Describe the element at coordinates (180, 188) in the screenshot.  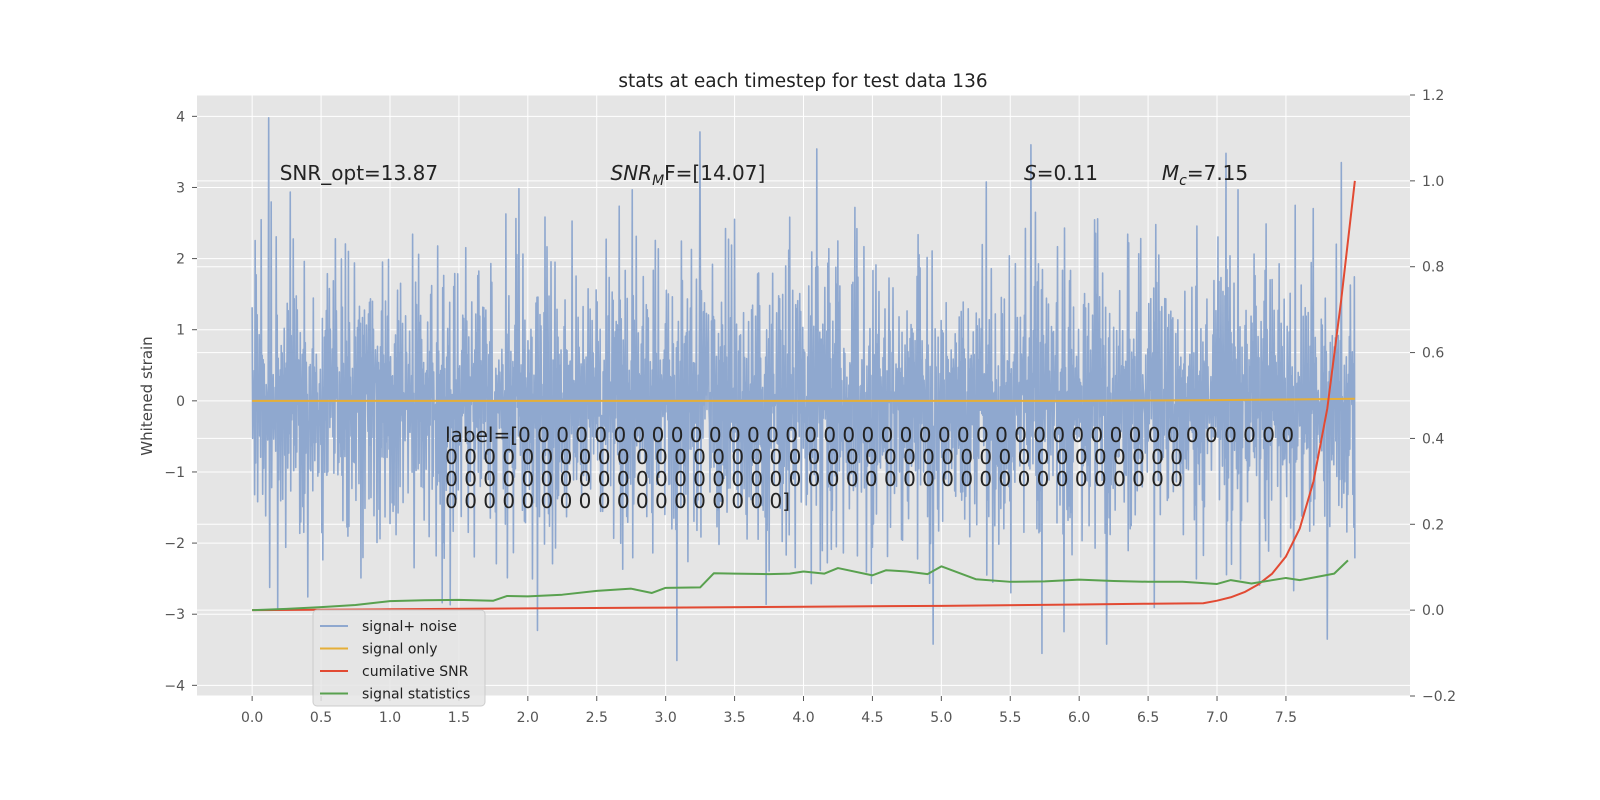
I see `y-tick-label: 3` at that location.